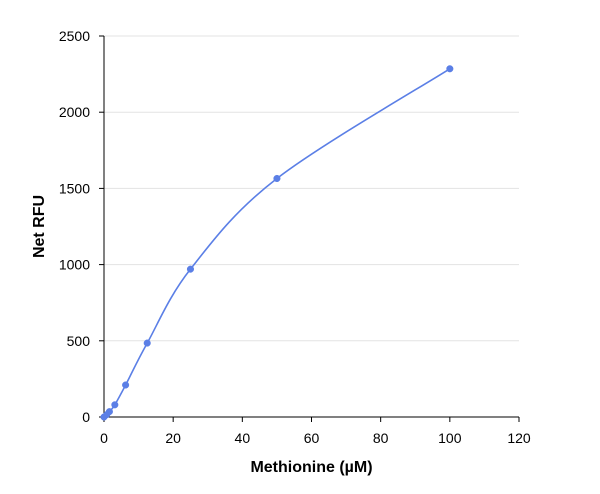 Image resolution: width=600 pixels, height=494 pixels. I want to click on y-tick-label-2000: 2000, so click(74, 112).